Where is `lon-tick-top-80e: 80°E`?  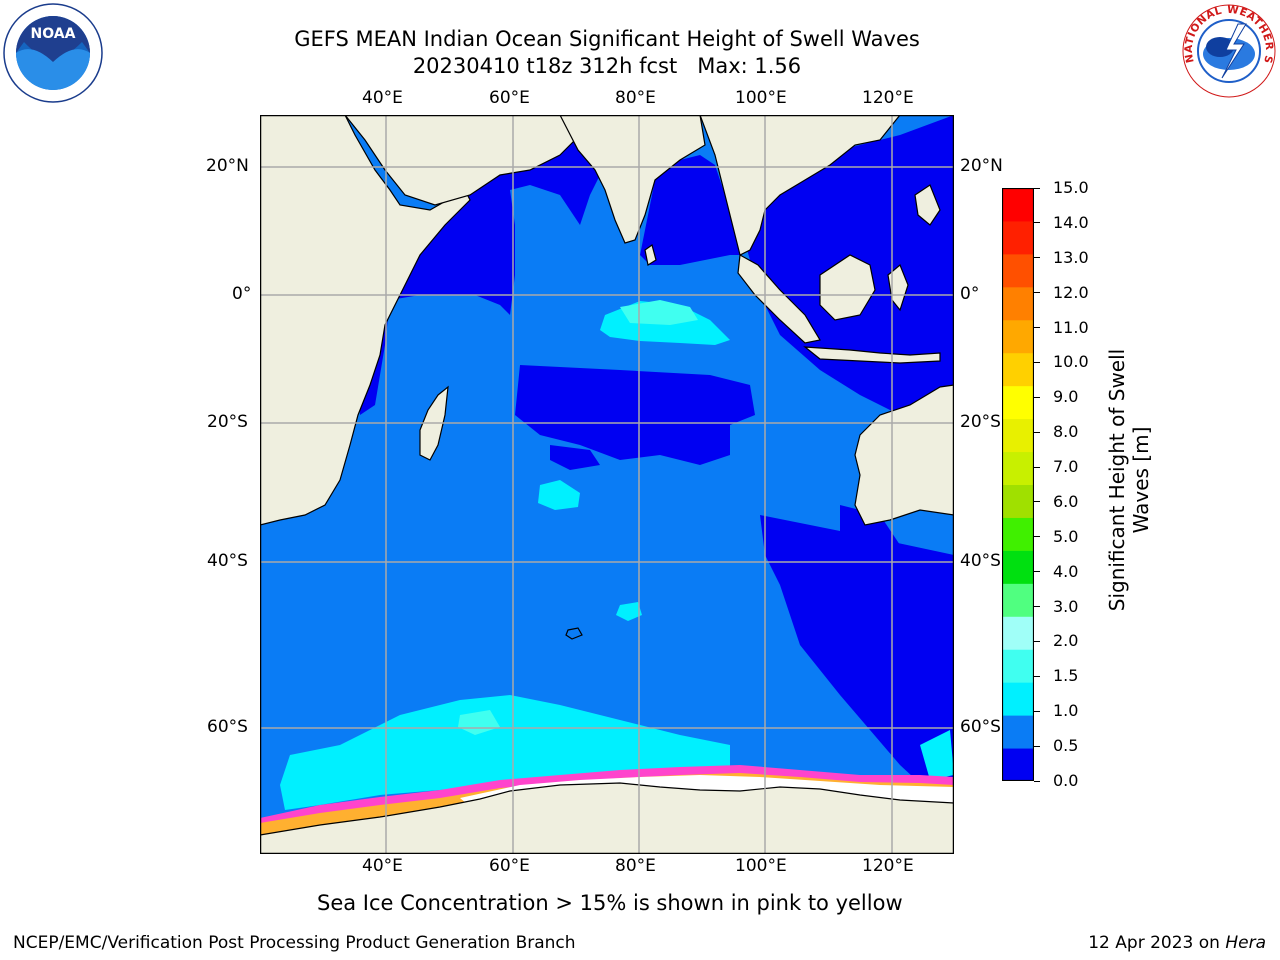
lon-tick-top-80e: 80°E is located at coordinates (635, 98).